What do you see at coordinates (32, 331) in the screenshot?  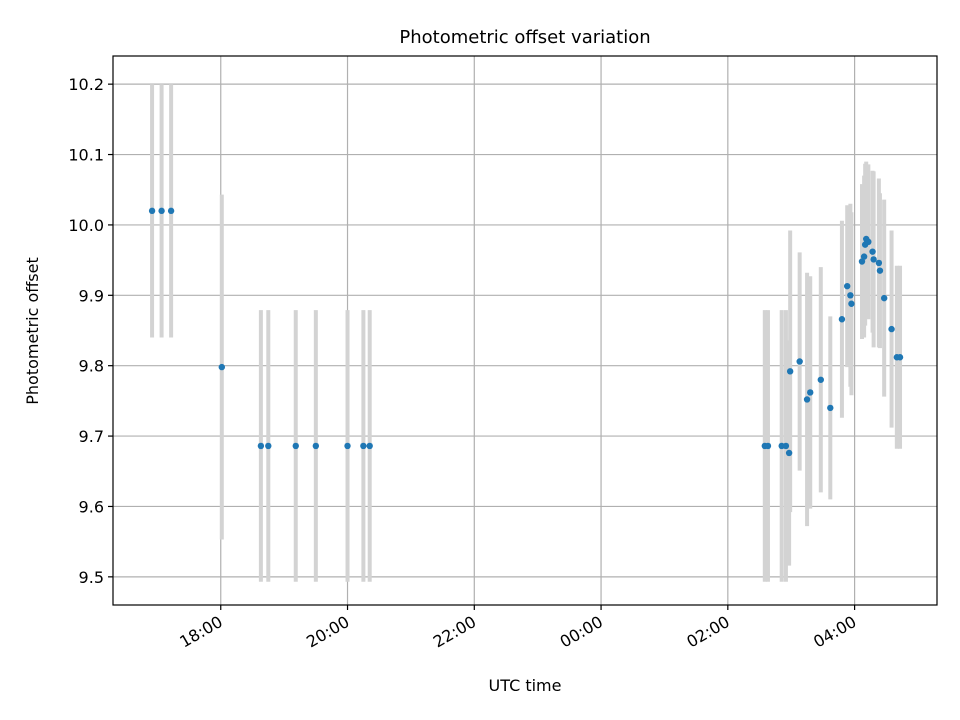 I see `y-axis-label: Photometric offset` at bounding box center [32, 331].